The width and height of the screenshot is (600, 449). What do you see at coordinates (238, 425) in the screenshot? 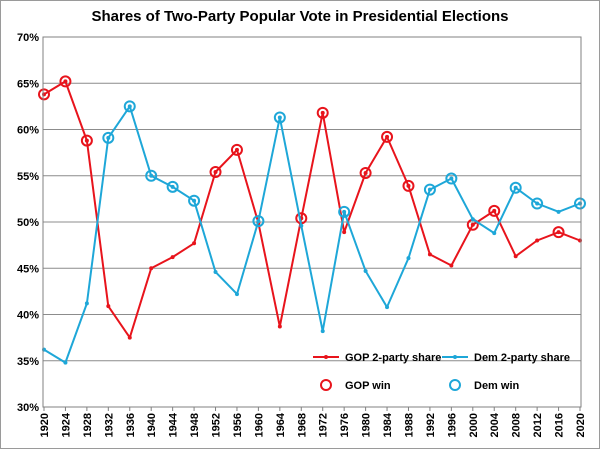
I see `x-tick-label: 1956` at bounding box center [238, 425].